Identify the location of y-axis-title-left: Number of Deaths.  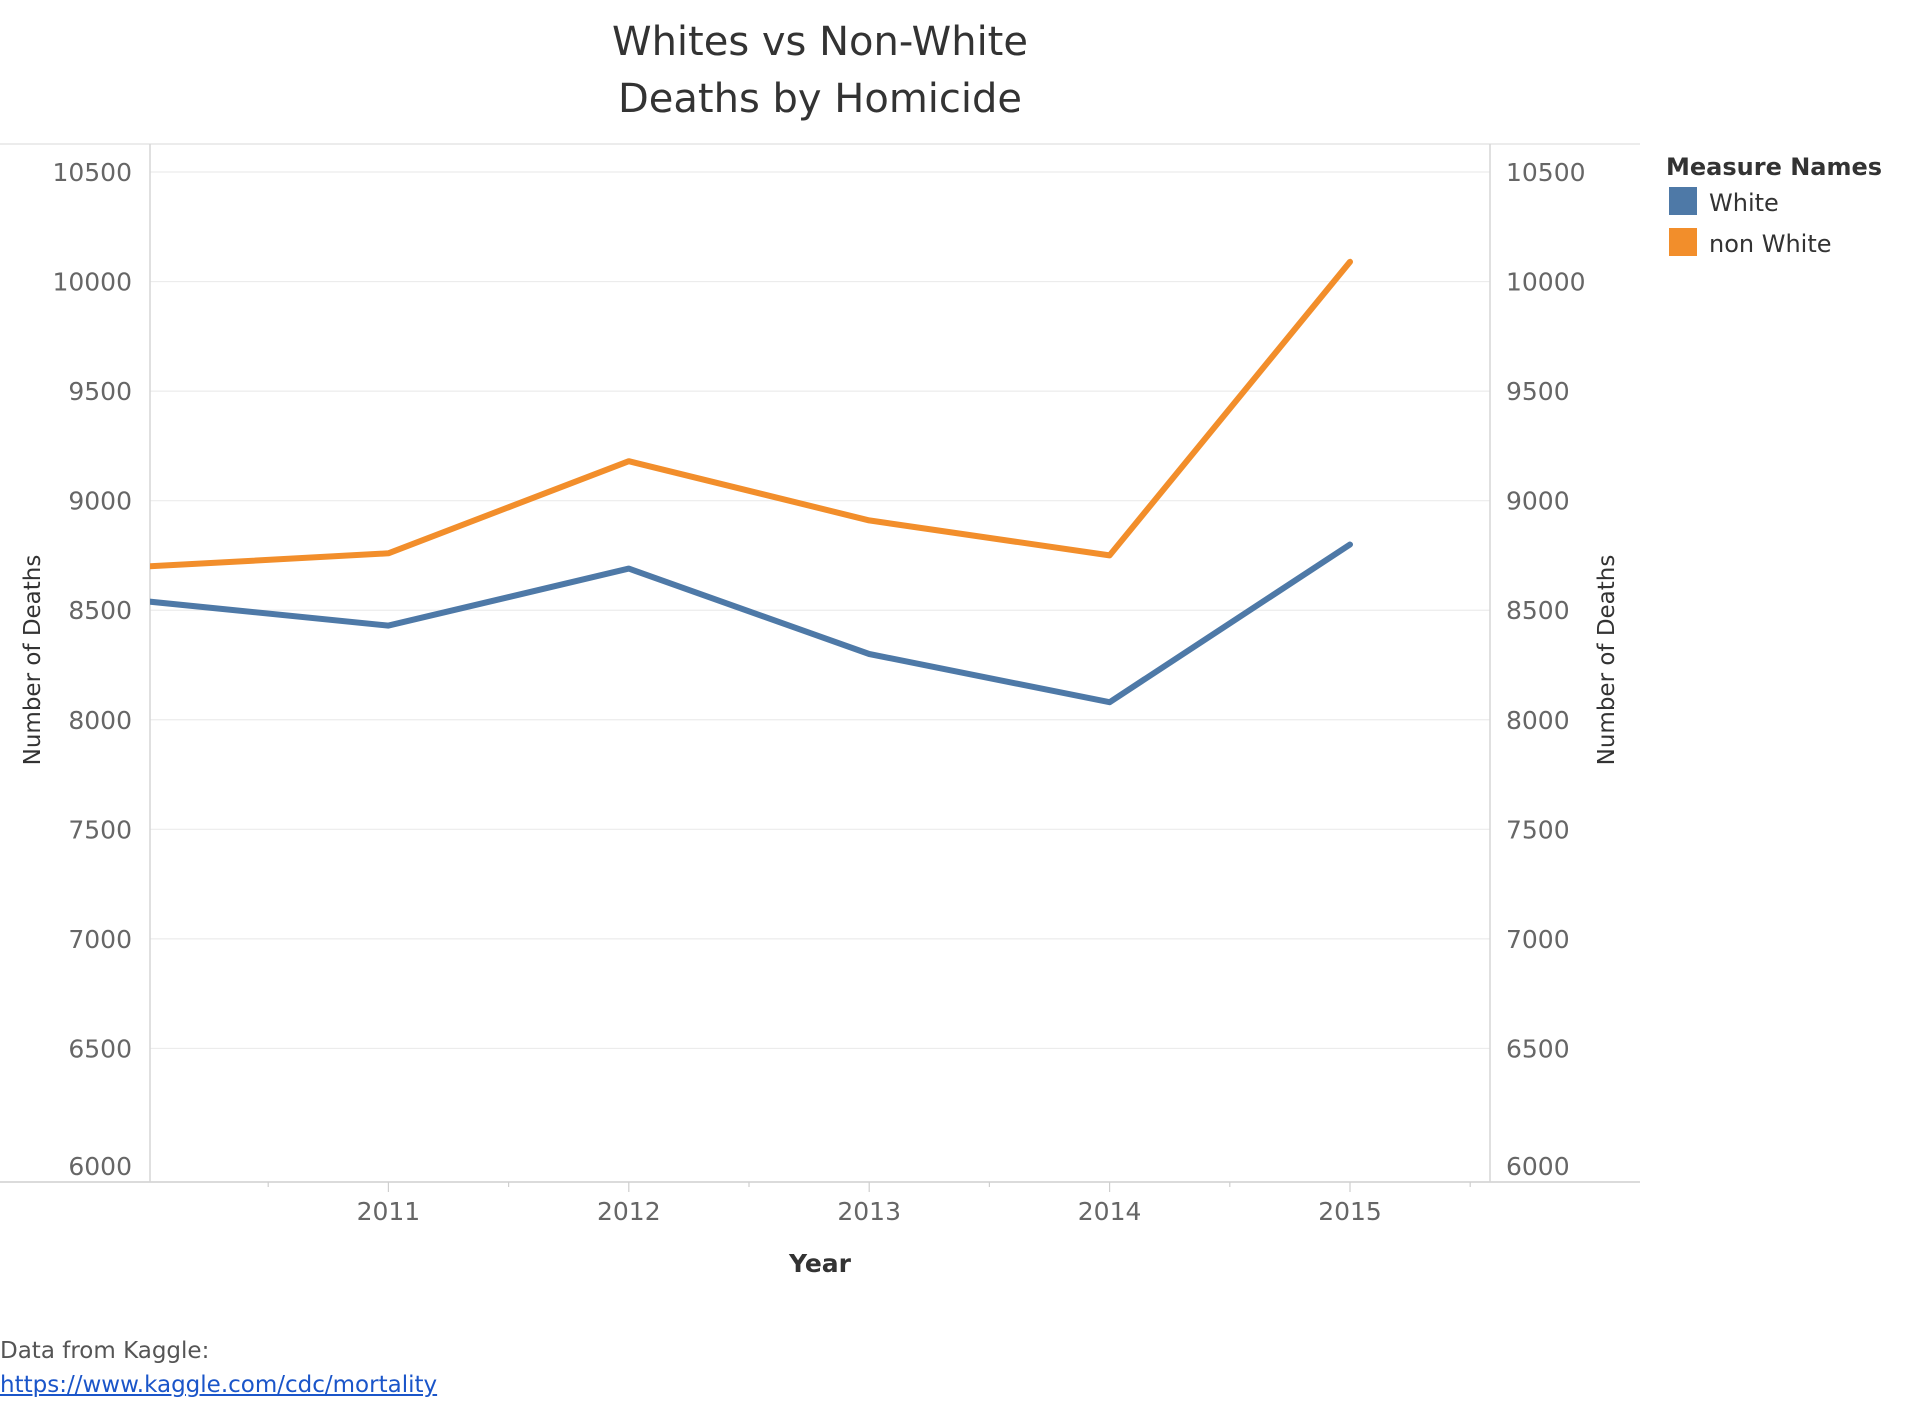
(33, 660).